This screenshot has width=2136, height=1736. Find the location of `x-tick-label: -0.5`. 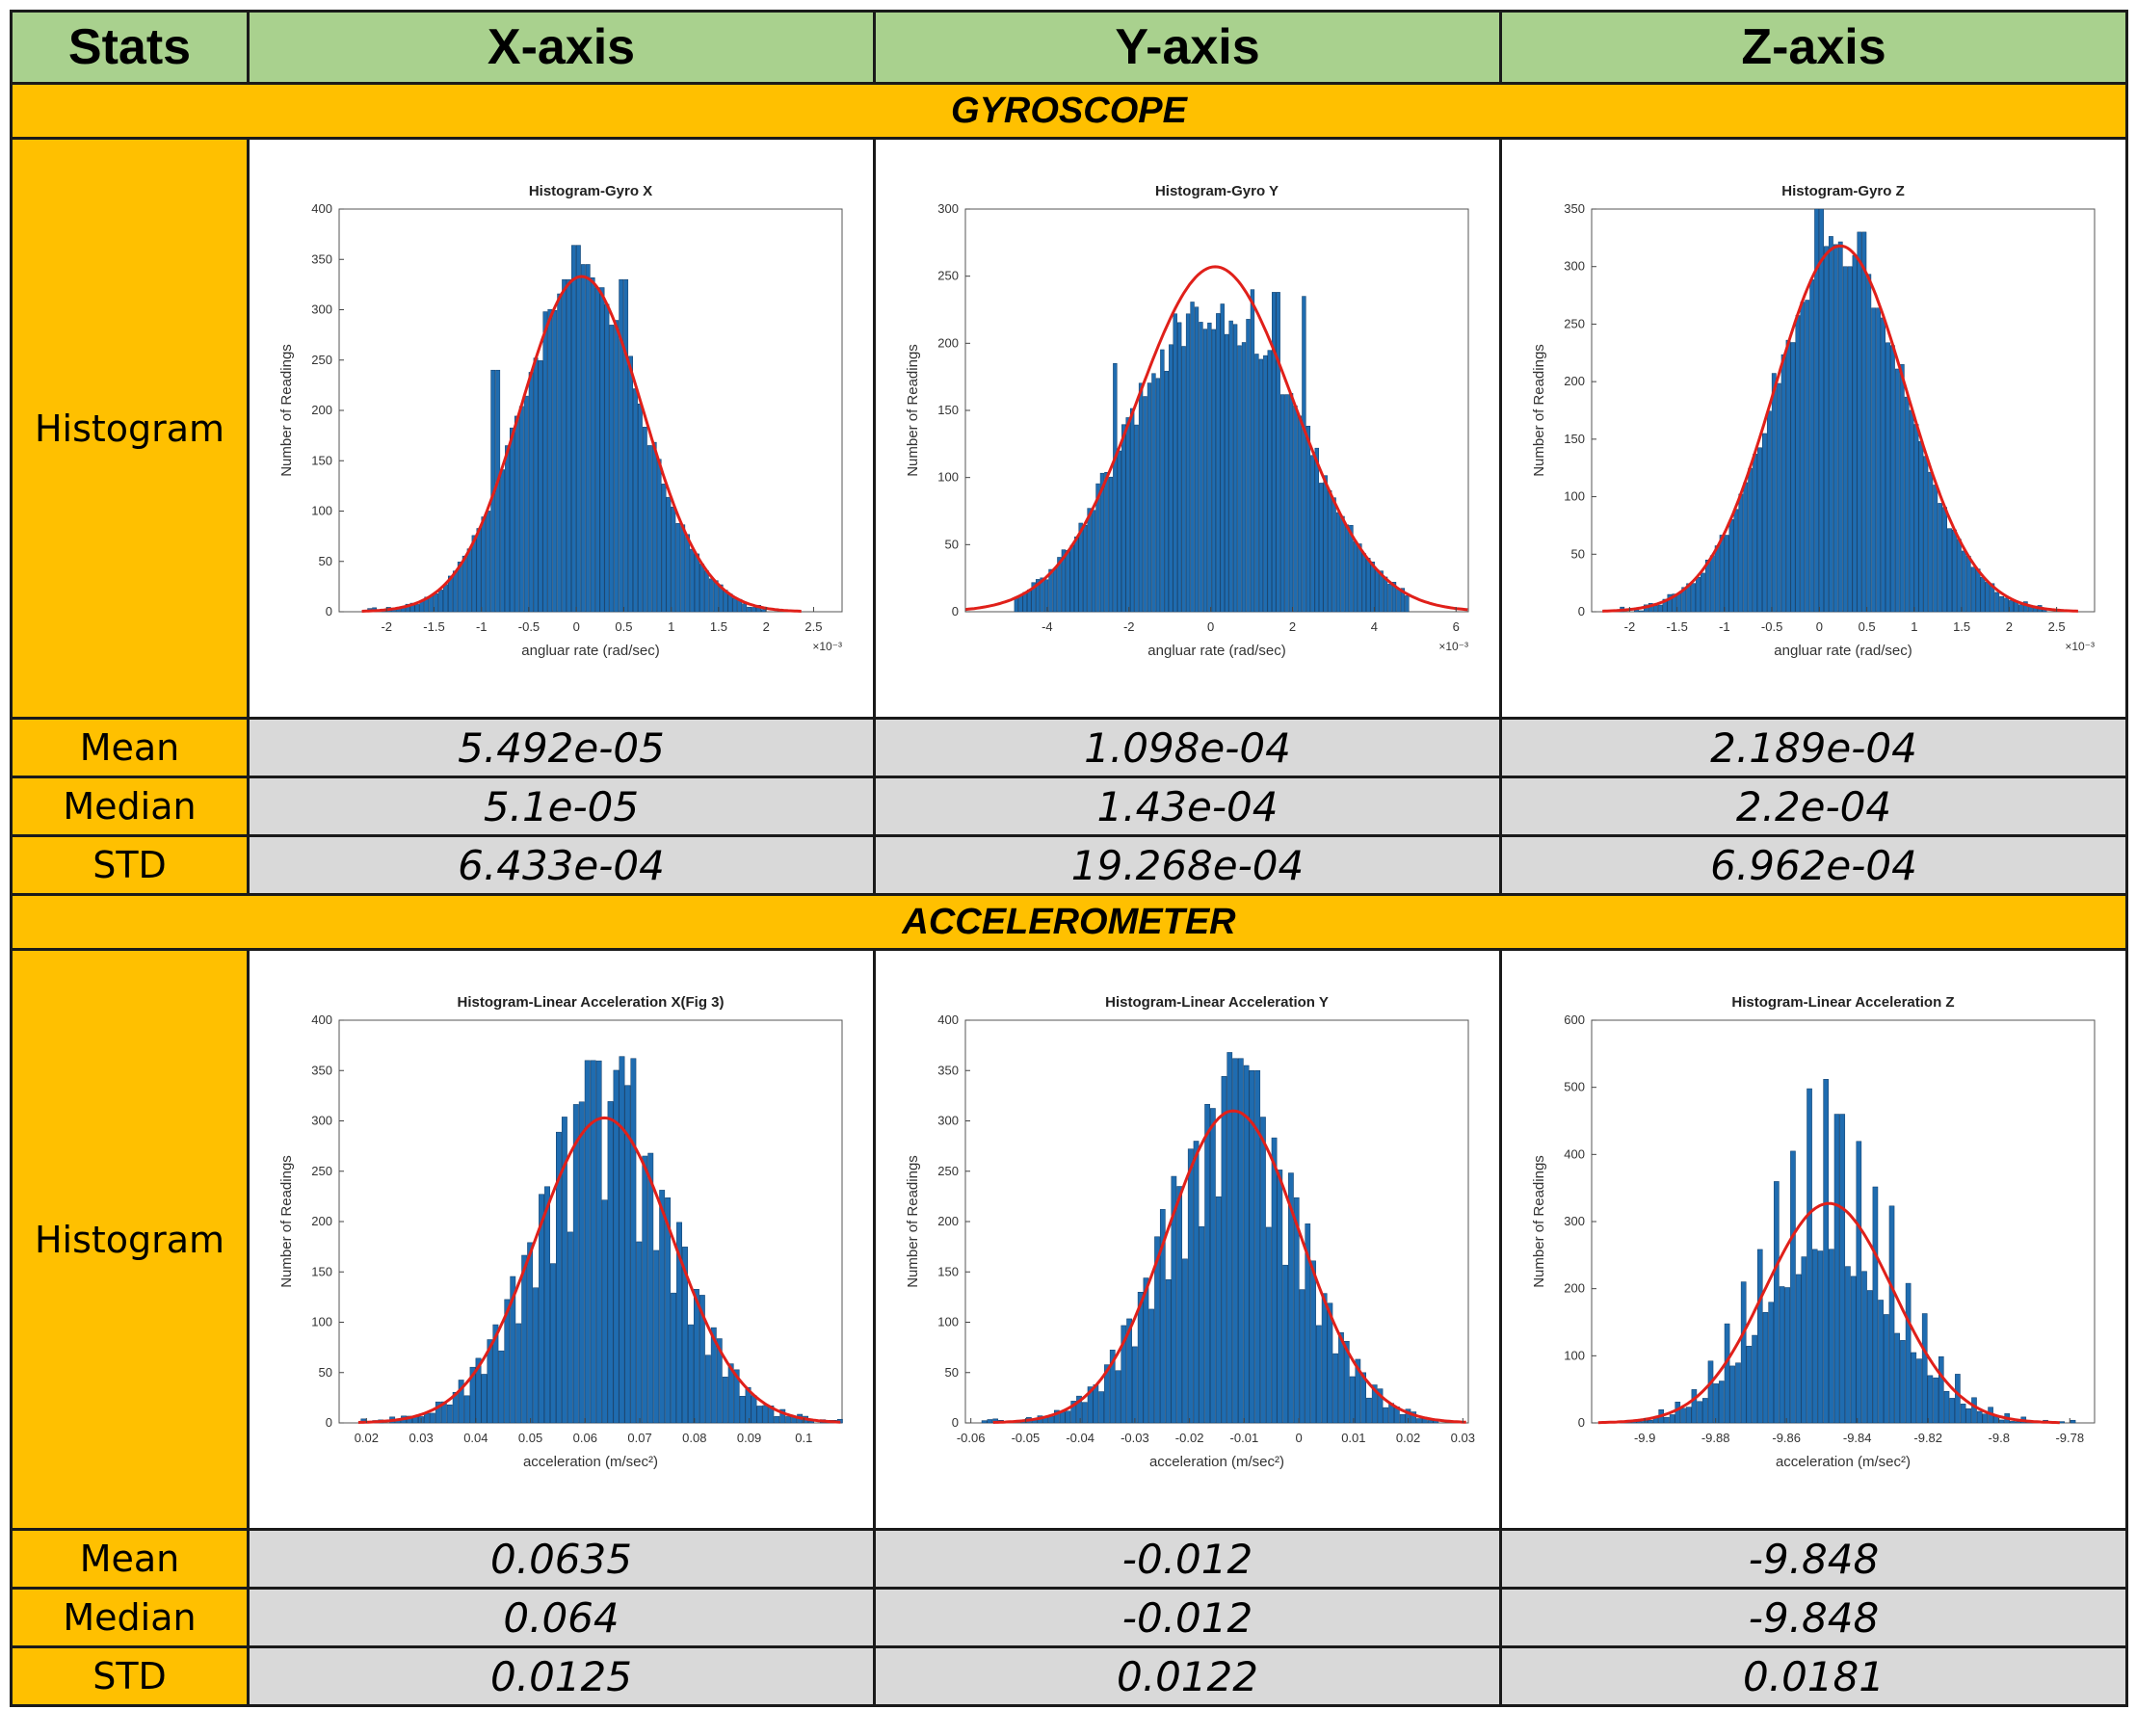

x-tick-label: -0.5 is located at coordinates (1770, 627).